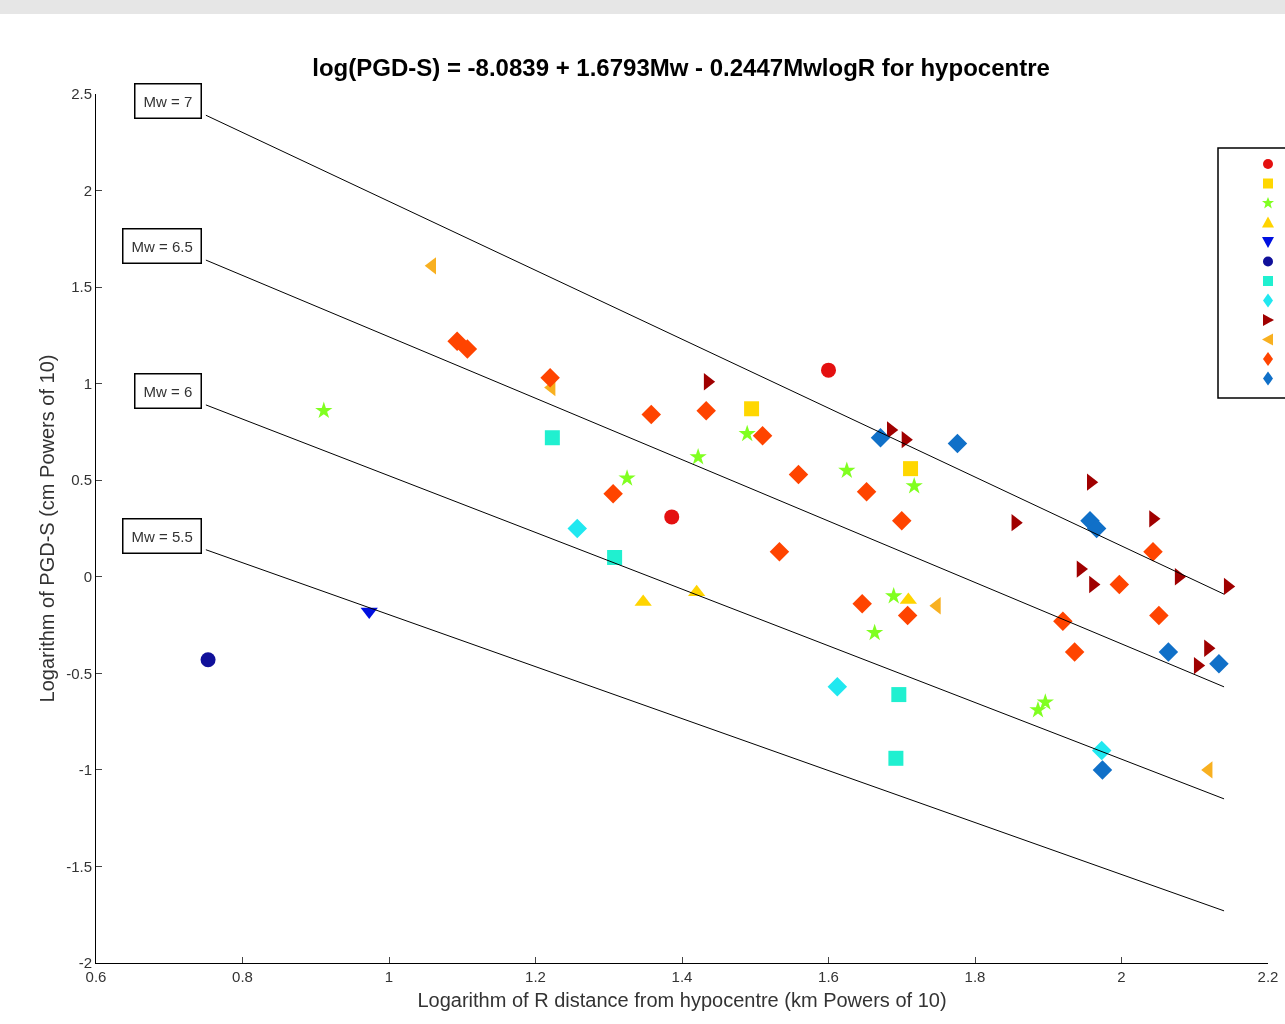 This screenshot has width=1285, height=1024. What do you see at coordinates (535, 976) in the screenshot?
I see `x-tick-label: 1.2` at bounding box center [535, 976].